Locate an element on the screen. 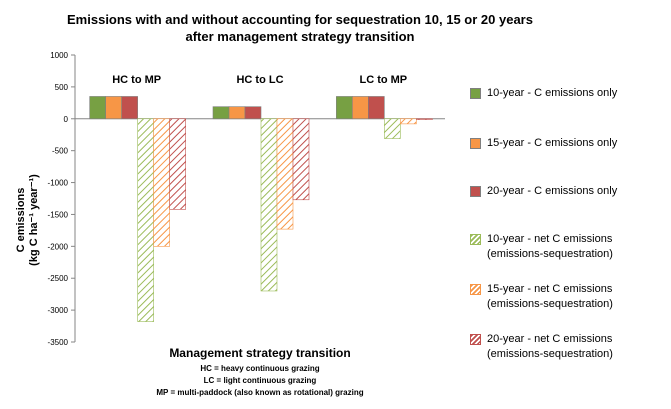 The image size is (671, 409). abbrev-note-hc: HC = heavy continuous grazing is located at coordinates (260, 368).